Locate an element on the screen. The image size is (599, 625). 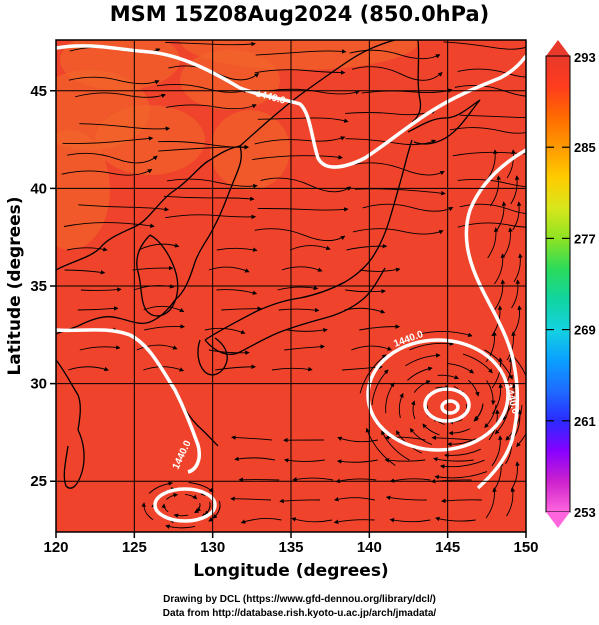
typhoon-contour-eye is located at coordinates (450, 407).